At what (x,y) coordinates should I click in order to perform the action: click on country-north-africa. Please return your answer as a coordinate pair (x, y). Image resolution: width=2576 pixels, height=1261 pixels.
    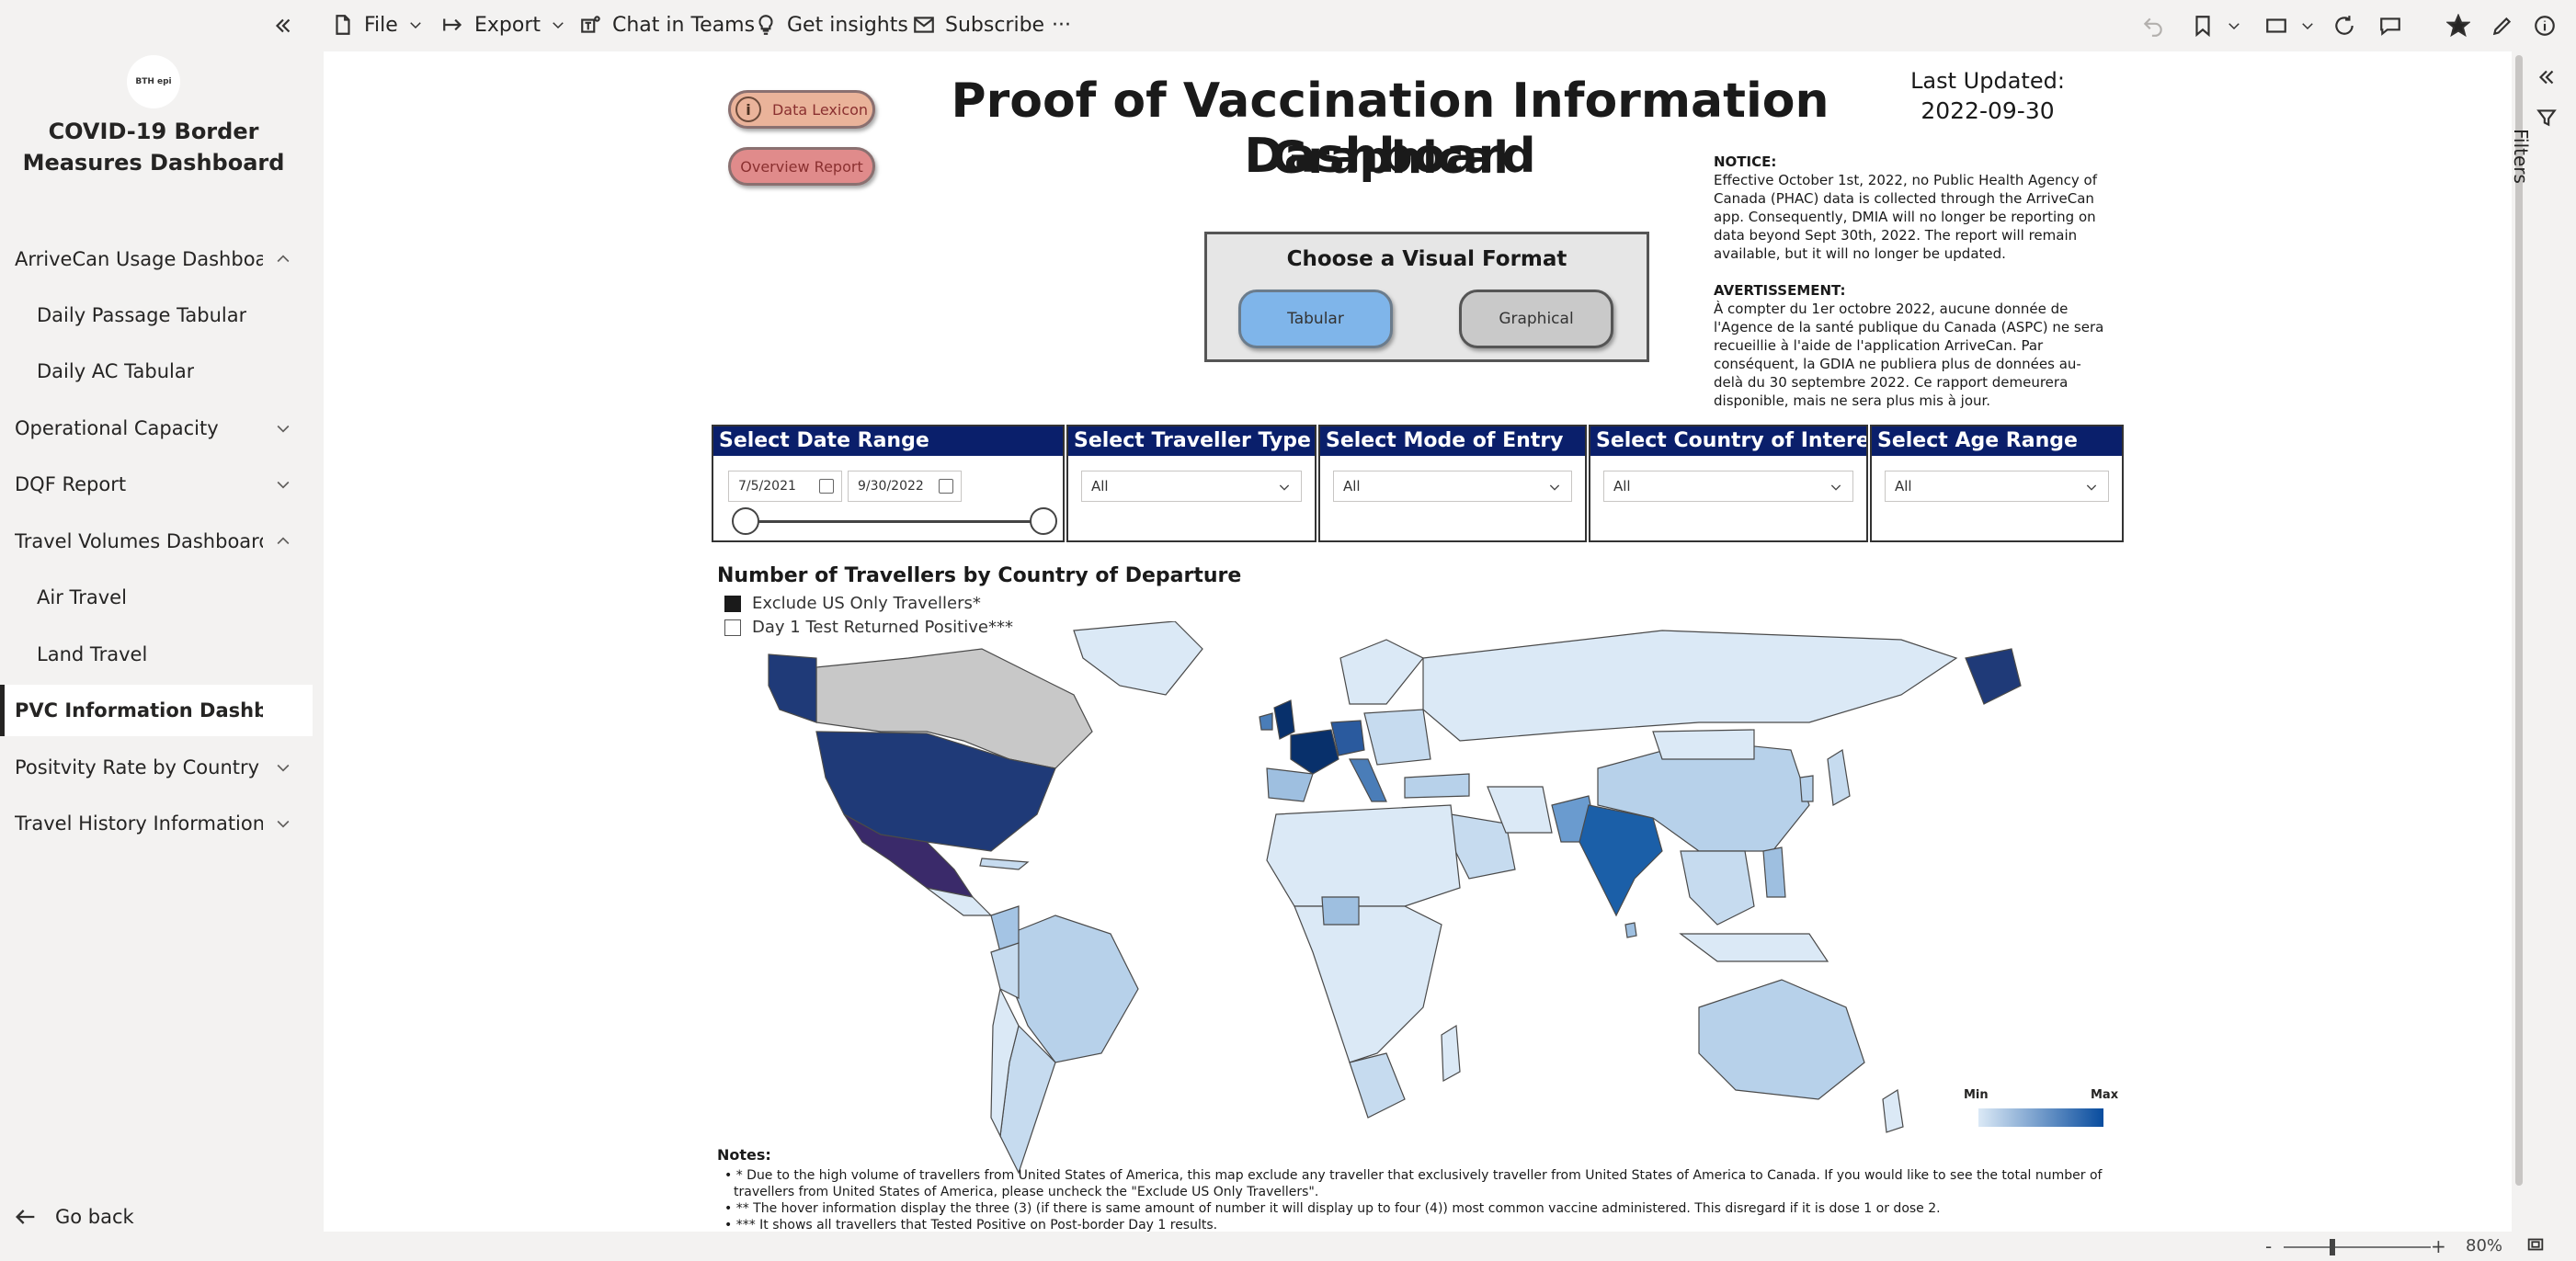
    Looking at the image, I should click on (1363, 855).